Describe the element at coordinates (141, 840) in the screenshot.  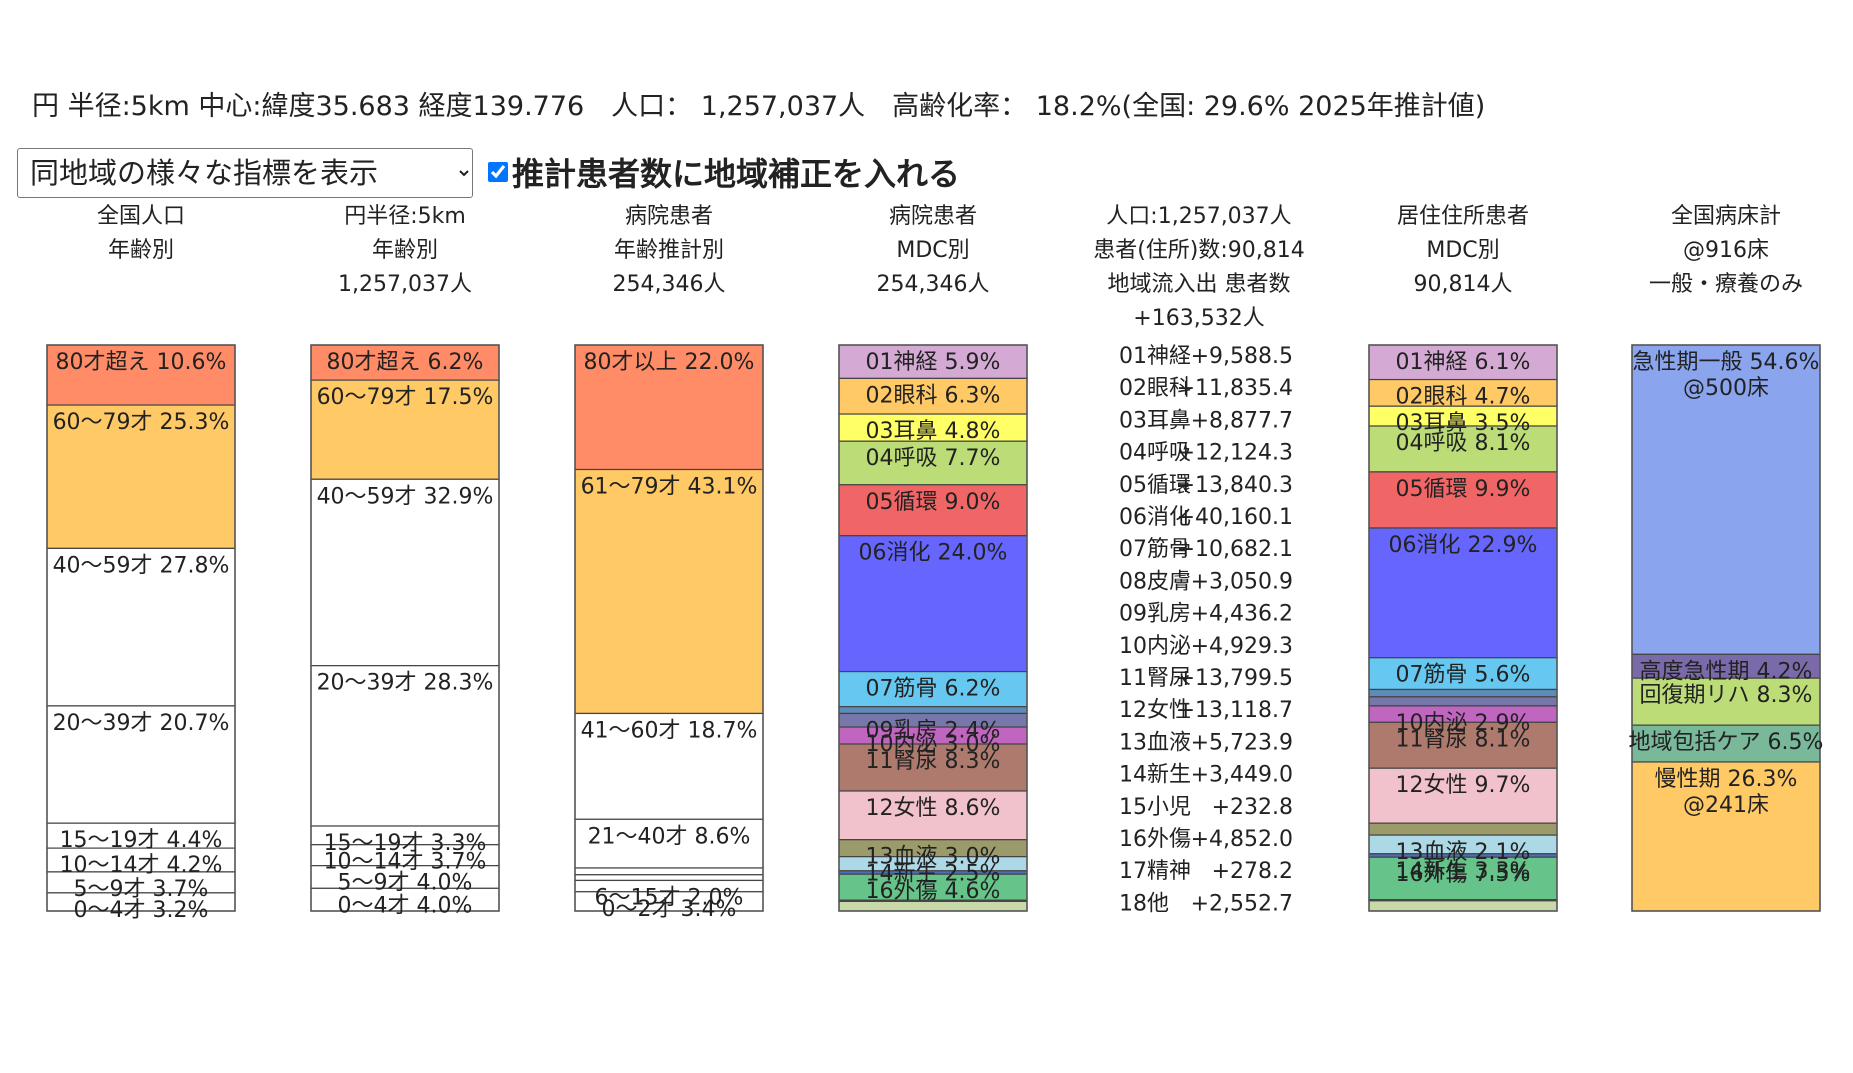
I see `segment-label: 15〜19才 4.4%` at that location.